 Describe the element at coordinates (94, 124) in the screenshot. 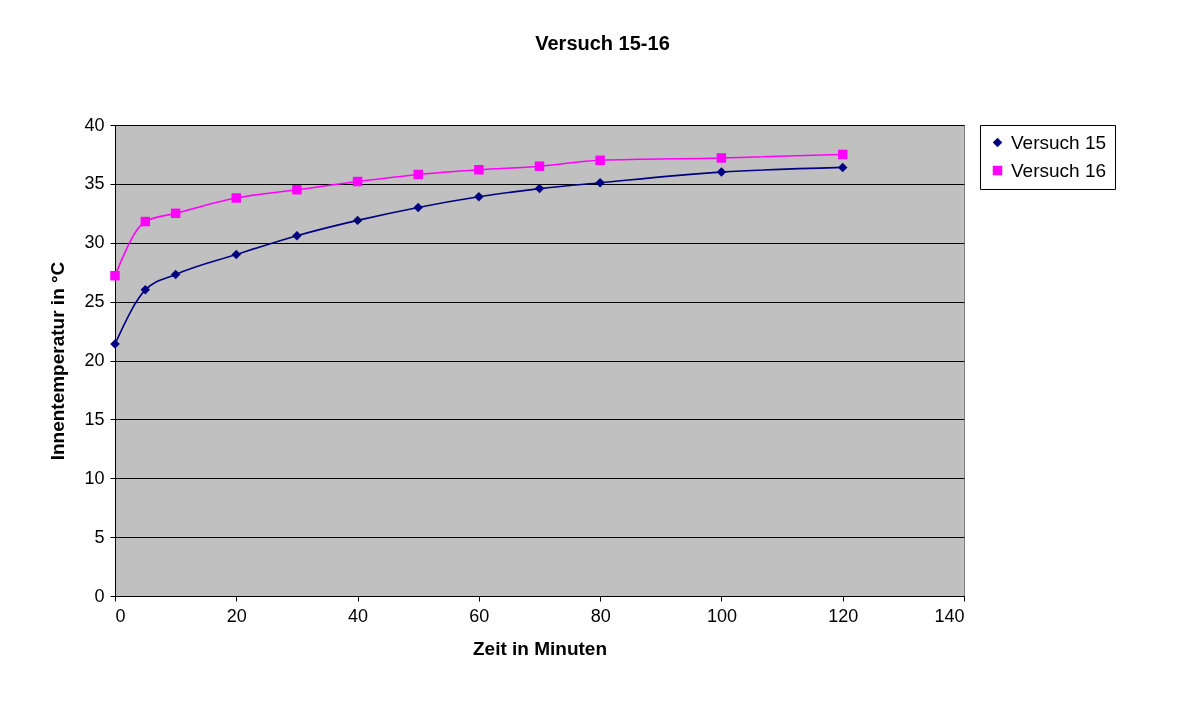

I see `y-tick-label: 40` at that location.